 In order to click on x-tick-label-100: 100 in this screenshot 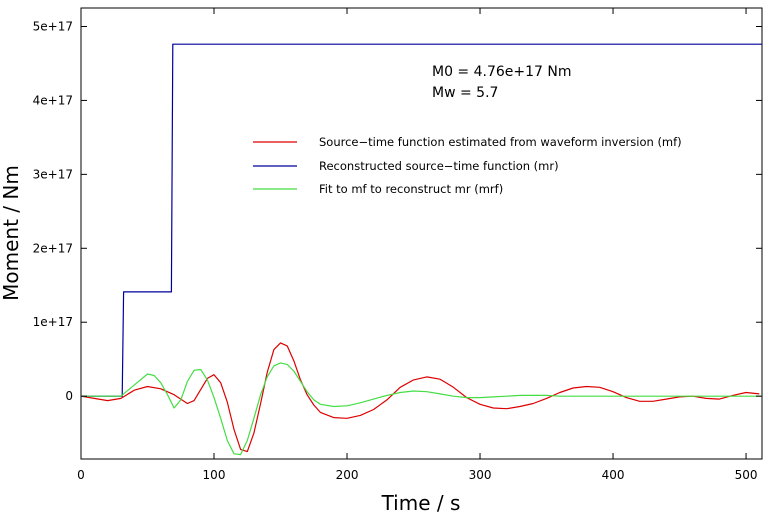, I will do `click(214, 475)`.